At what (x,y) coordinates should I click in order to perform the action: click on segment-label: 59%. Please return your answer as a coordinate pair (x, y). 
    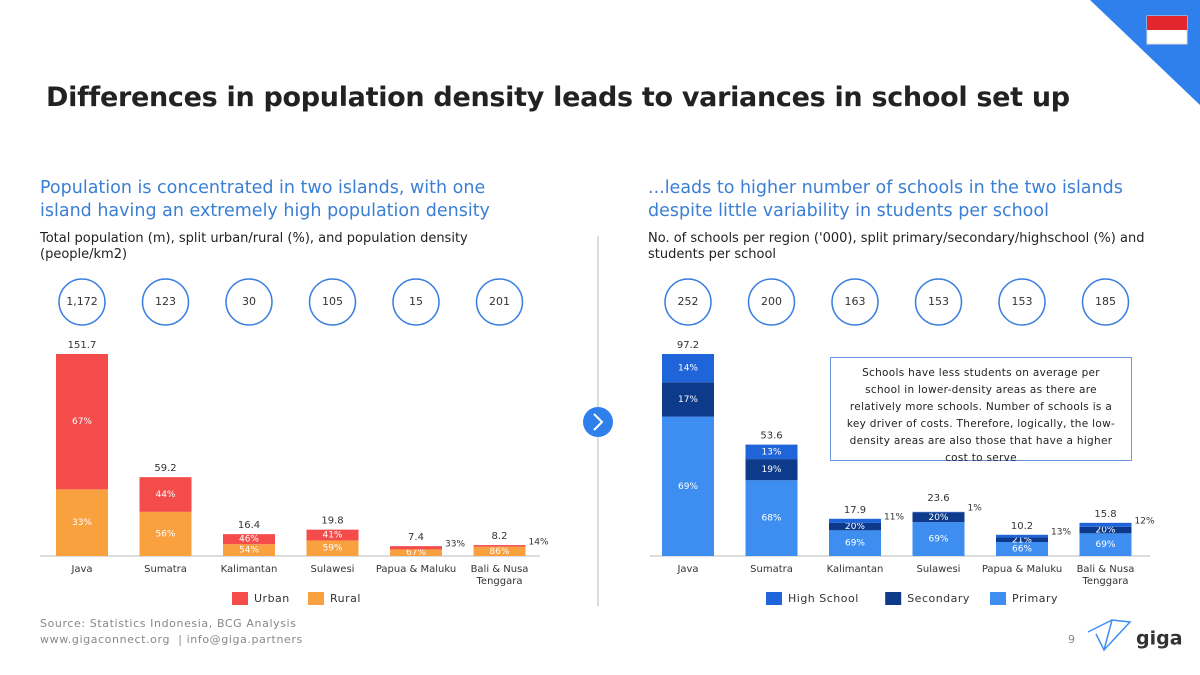
    Looking at the image, I should click on (332, 549).